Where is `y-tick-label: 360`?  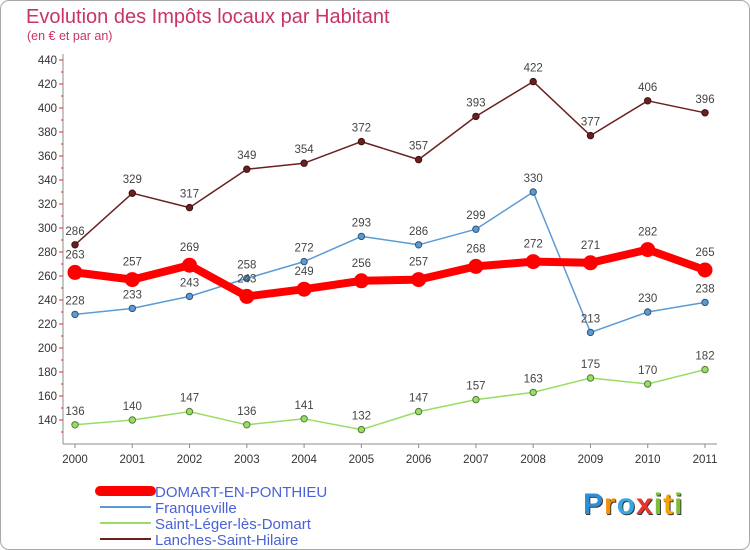 y-tick-label: 360 is located at coordinates (47, 157).